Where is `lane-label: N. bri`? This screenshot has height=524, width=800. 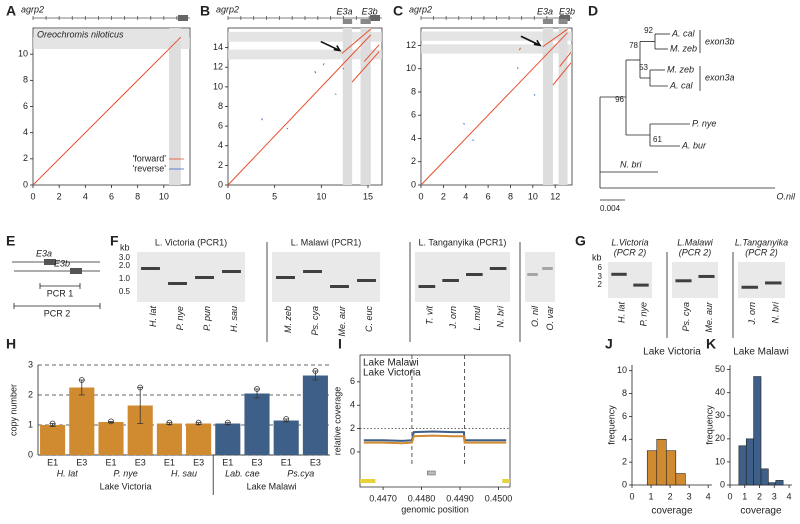
lane-label: N. bri is located at coordinates (501, 316).